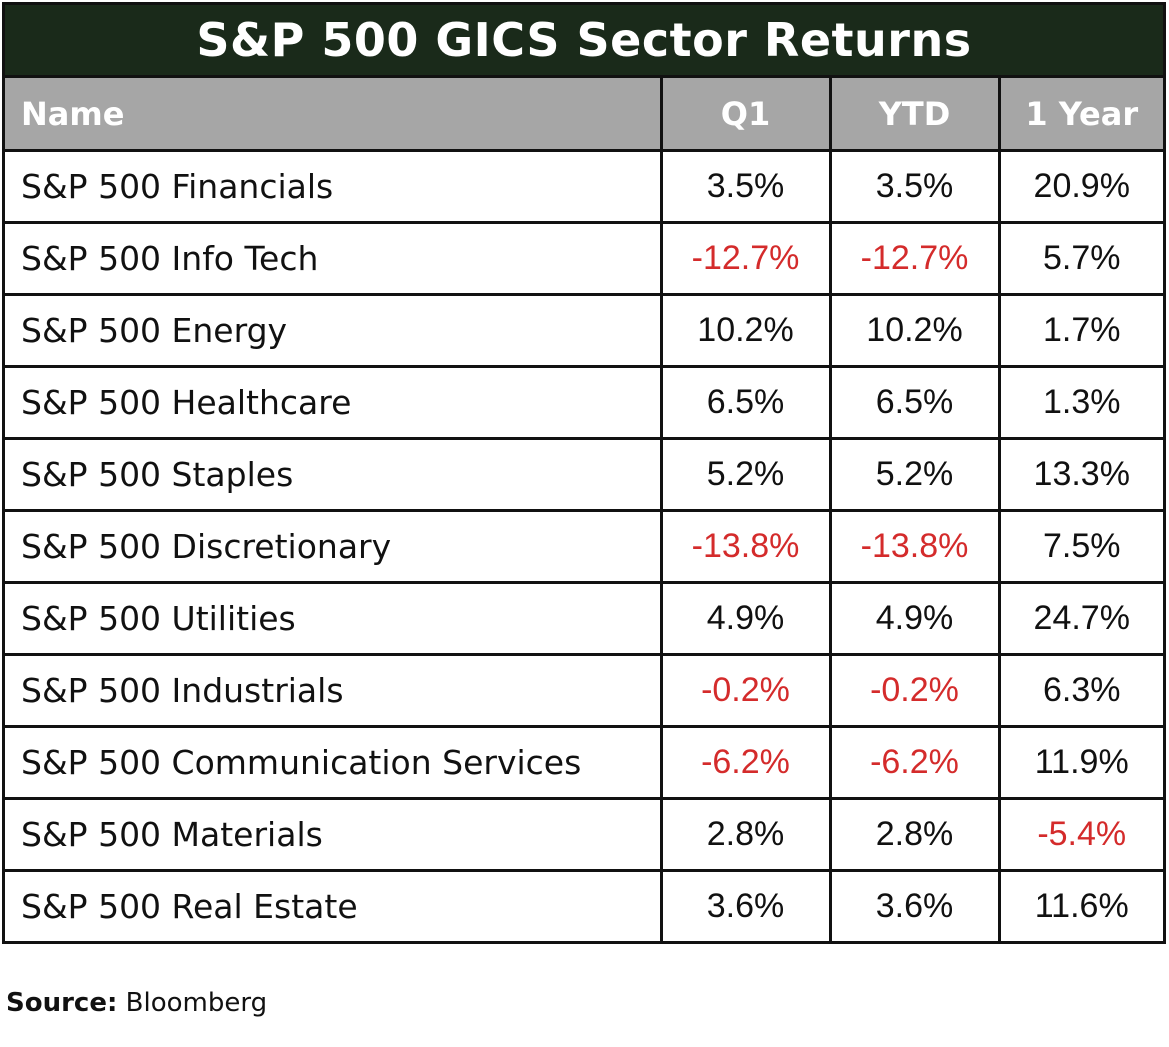  Describe the element at coordinates (746, 547) in the screenshot. I see `q1-cell: -13.8%` at that location.